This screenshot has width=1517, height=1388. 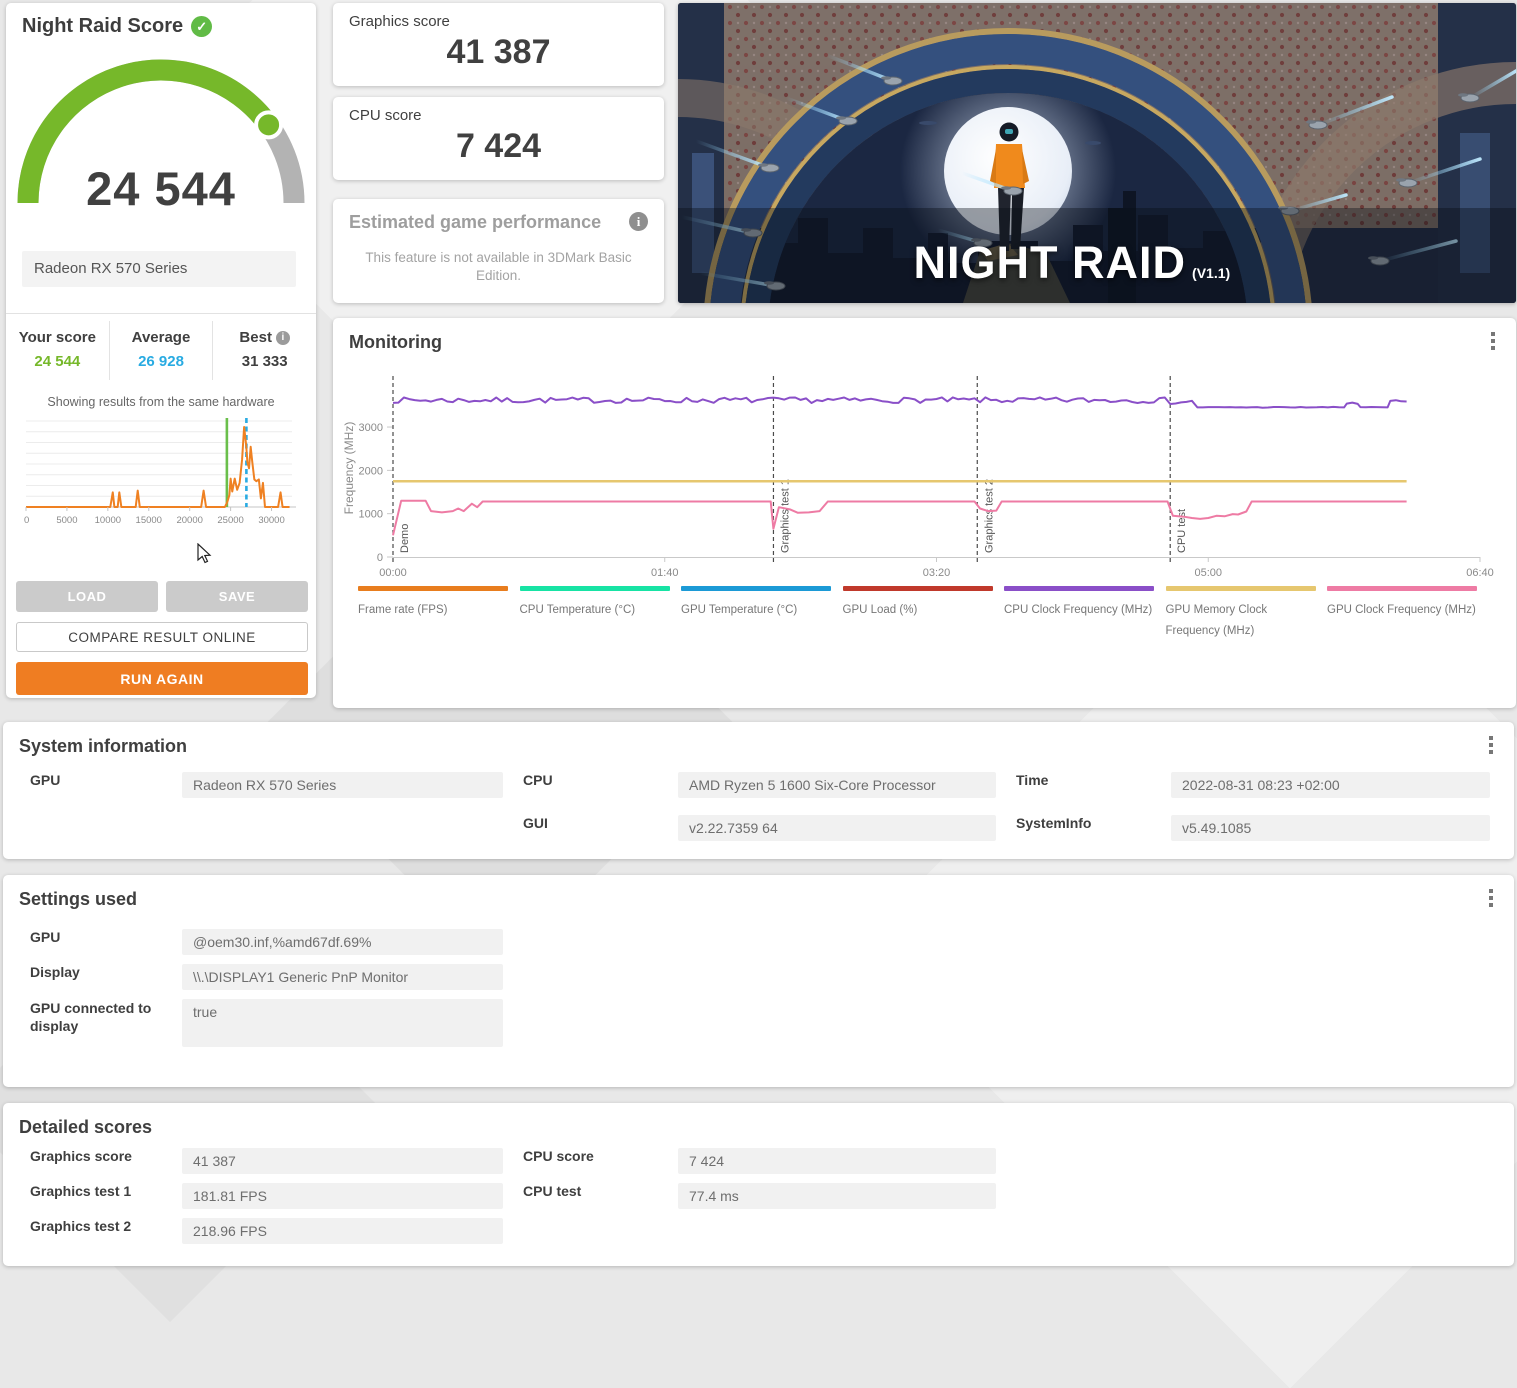 What do you see at coordinates (45, 937) in the screenshot?
I see `setting-label-gpu: GPU` at bounding box center [45, 937].